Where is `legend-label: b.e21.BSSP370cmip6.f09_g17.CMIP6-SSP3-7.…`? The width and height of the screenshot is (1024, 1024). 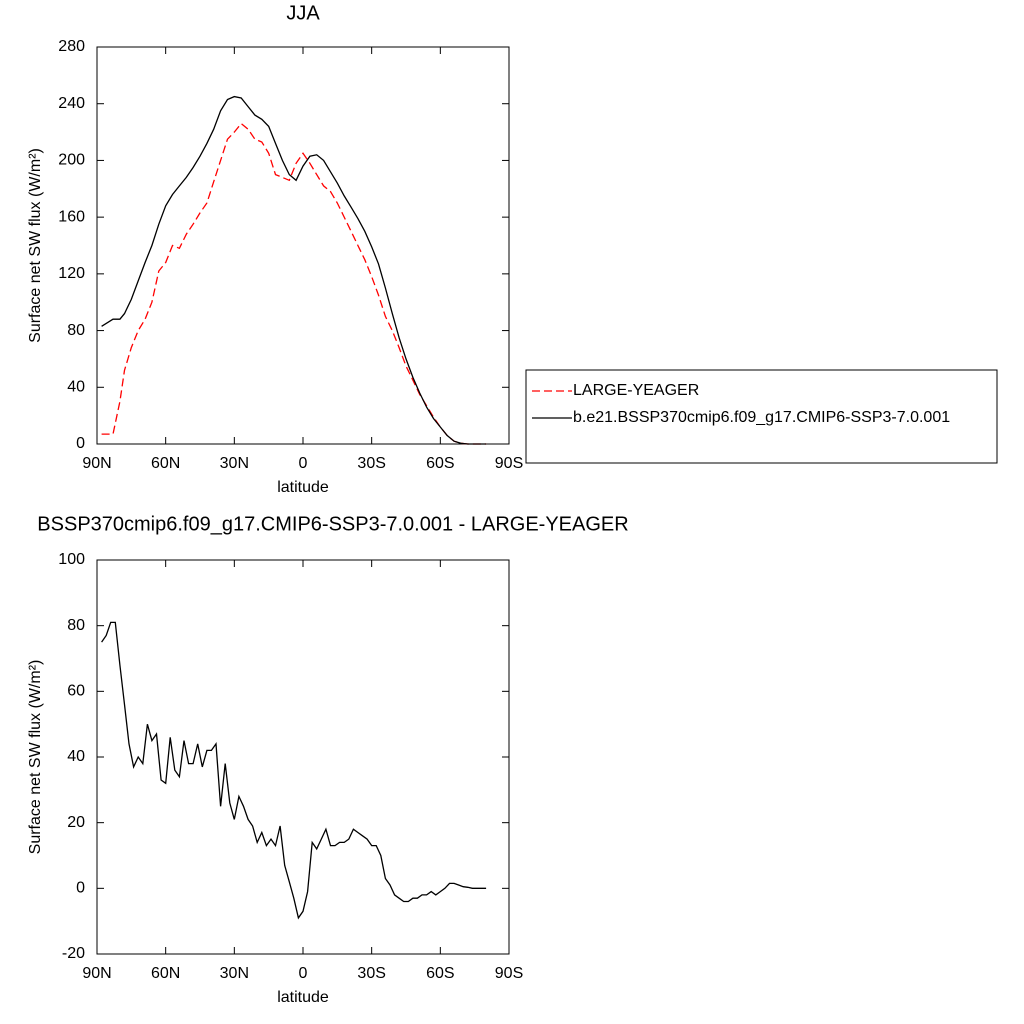
legend-label: b.e21.BSSP370cmip6.f09_g17.CMIP6-SSP3-7.… is located at coordinates (761, 417).